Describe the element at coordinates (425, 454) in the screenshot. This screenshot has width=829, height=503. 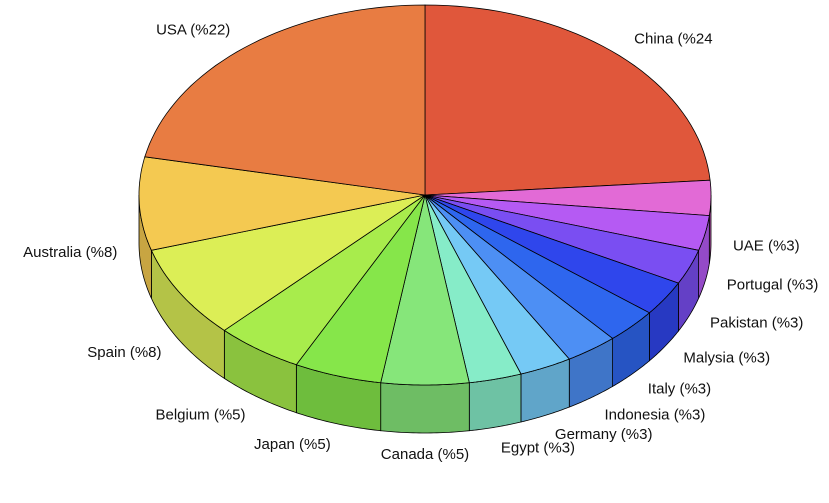
I see `slice-label: Canada (%5)` at that location.